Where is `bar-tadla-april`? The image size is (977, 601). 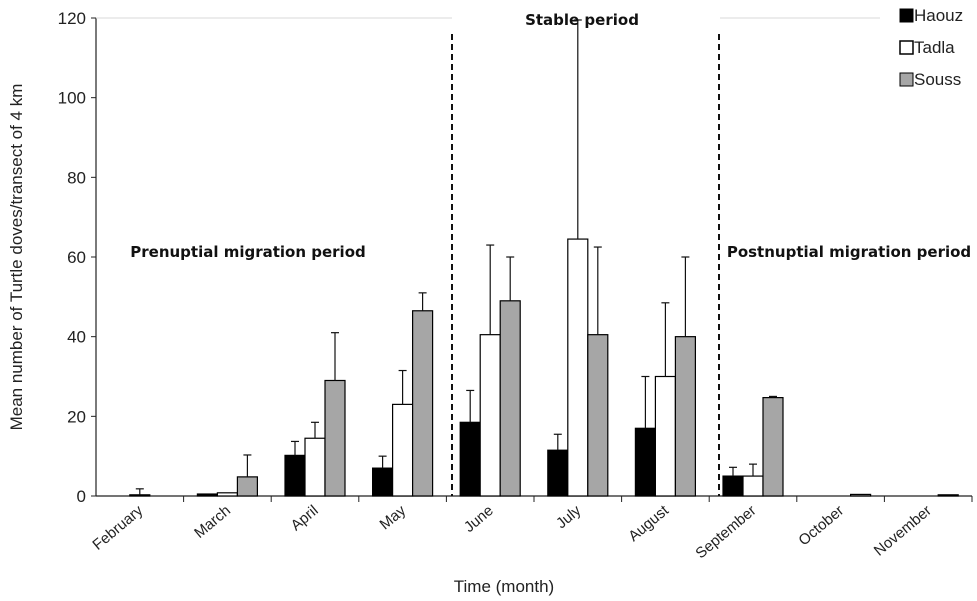
bar-tadla-april is located at coordinates (315, 467).